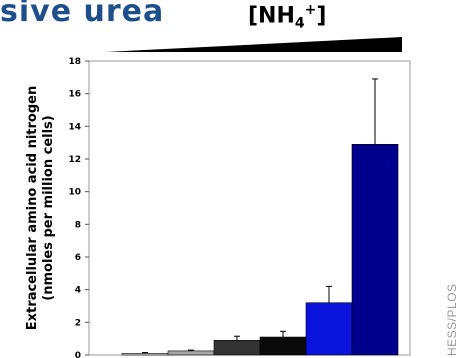  What do you see at coordinates (78, 291) in the screenshot?
I see `y-tick-label-4: 4` at bounding box center [78, 291].